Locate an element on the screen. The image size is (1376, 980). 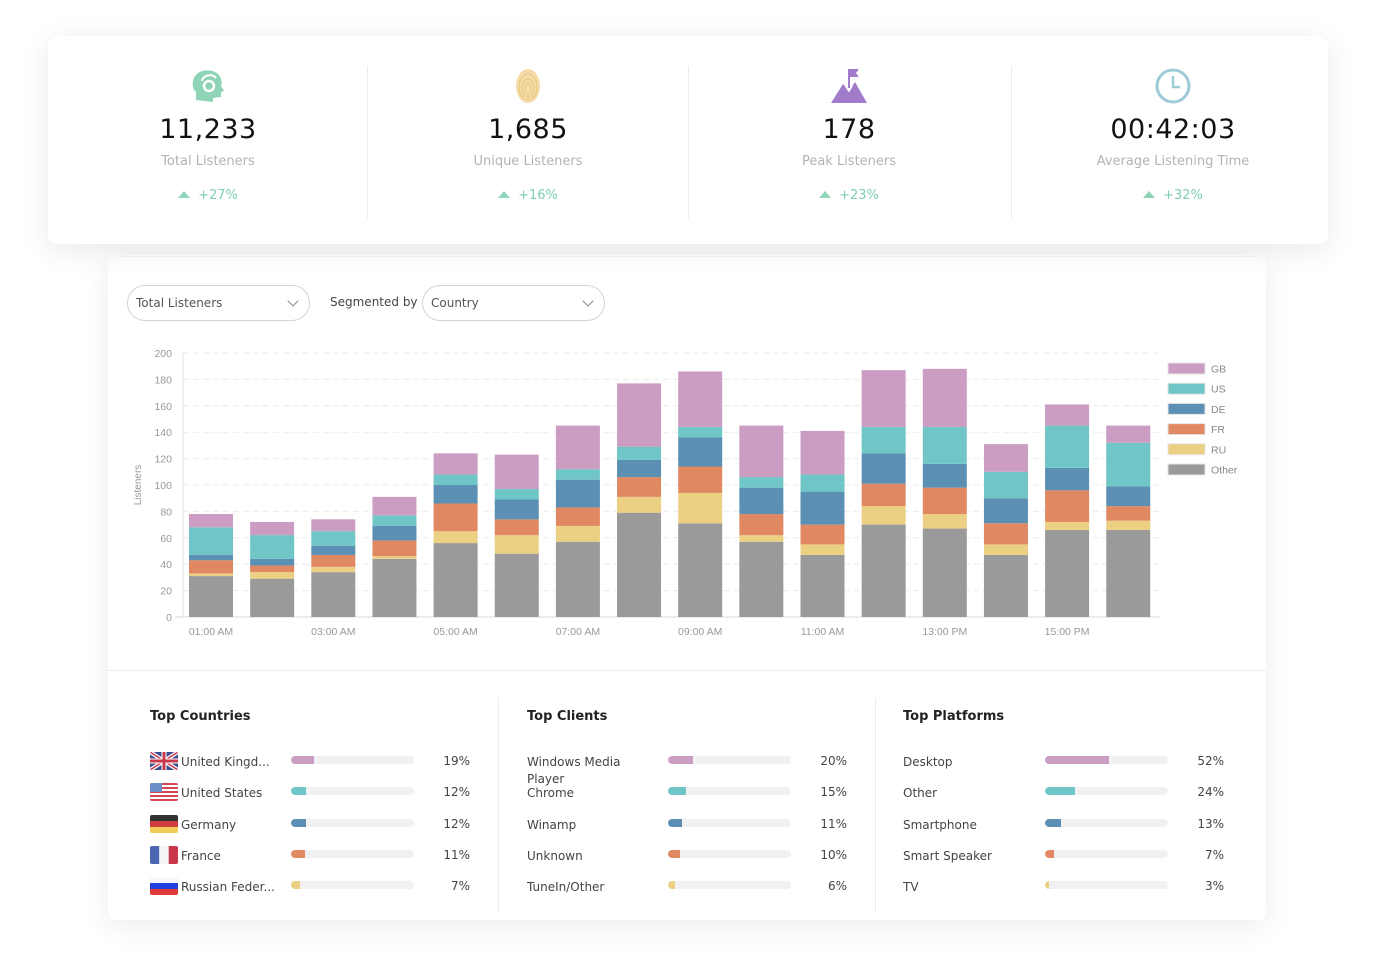
stat-label: Peak Listeners is located at coordinates (849, 161).